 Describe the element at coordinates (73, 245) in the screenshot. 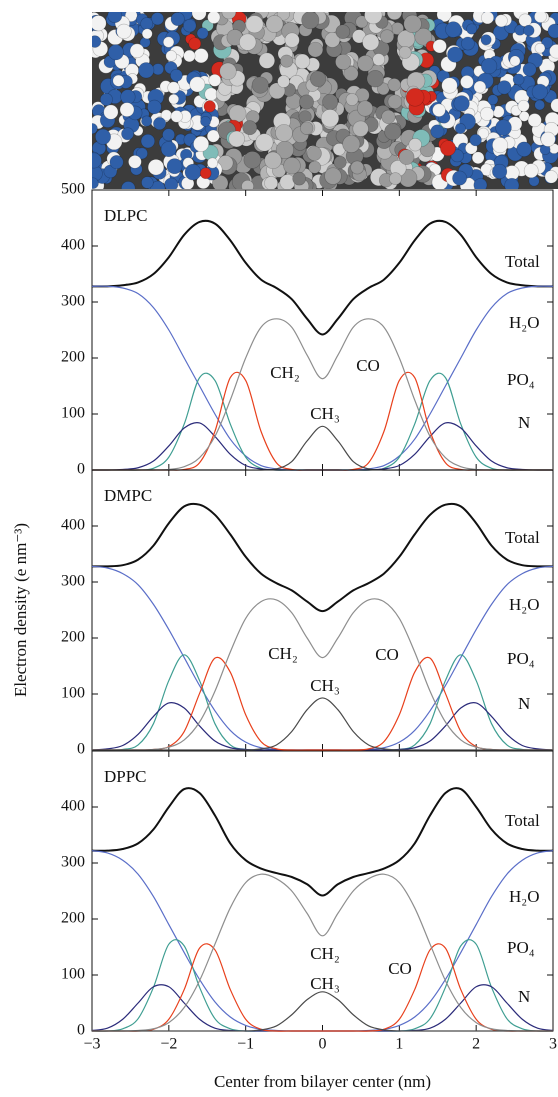

I see `y-tick-label: 400` at that location.